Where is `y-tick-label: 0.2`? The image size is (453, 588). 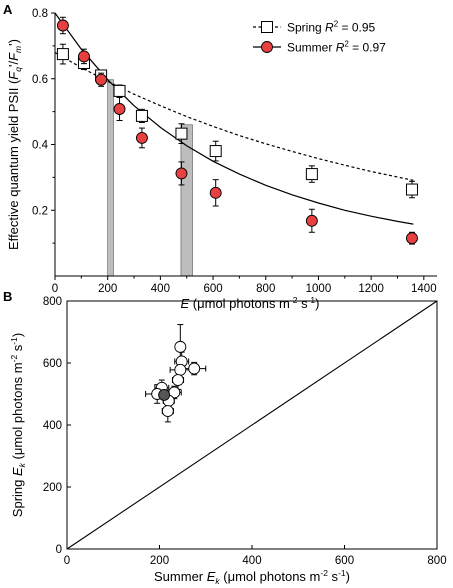
y-tick-label: 0.2 is located at coordinates (40, 211).